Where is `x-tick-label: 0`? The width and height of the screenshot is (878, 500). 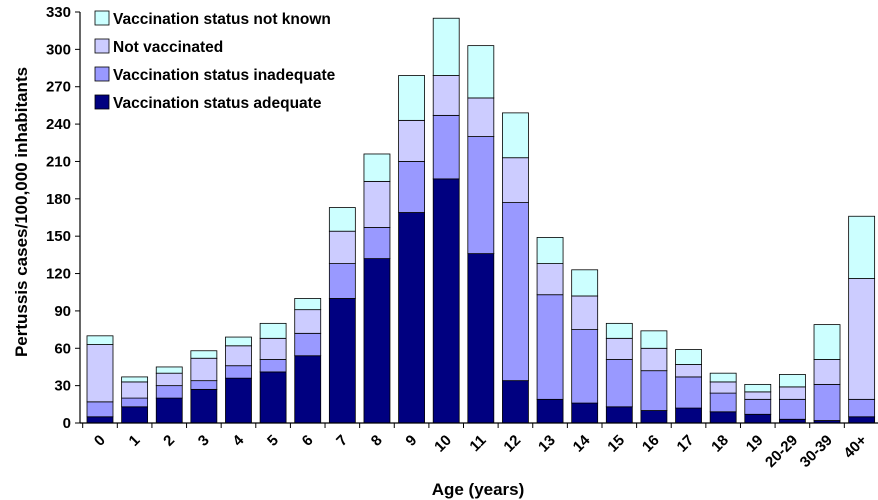
x-tick-label: 0 is located at coordinates (100, 441).